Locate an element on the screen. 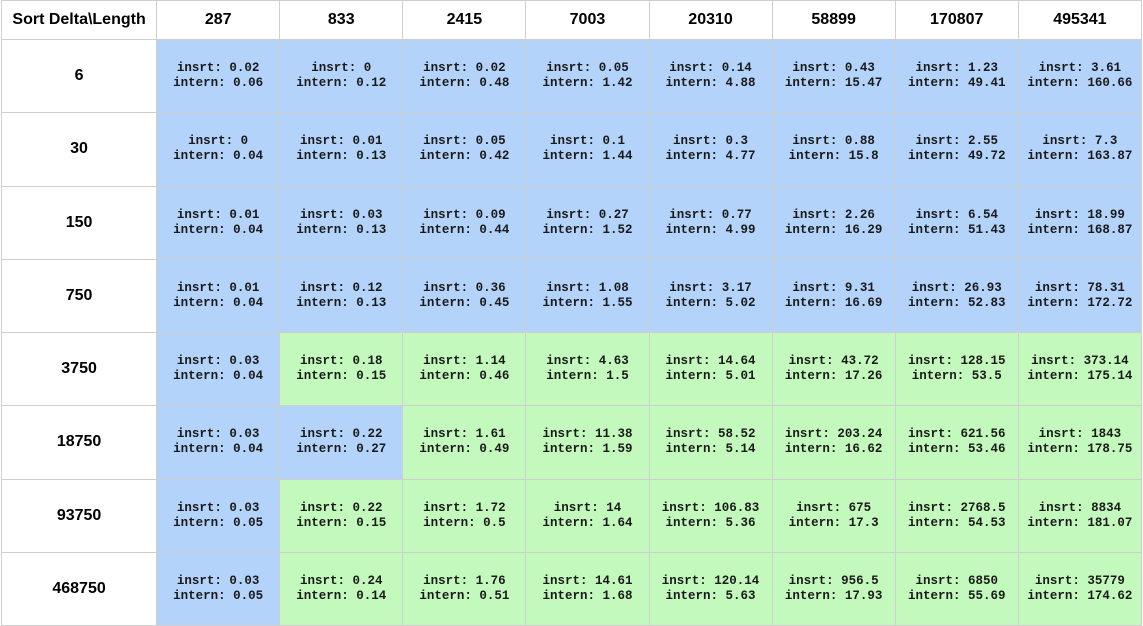 The width and height of the screenshot is (1143, 626). table-cell: insrt: 78.31 intern: 172.72 is located at coordinates (1080, 296).